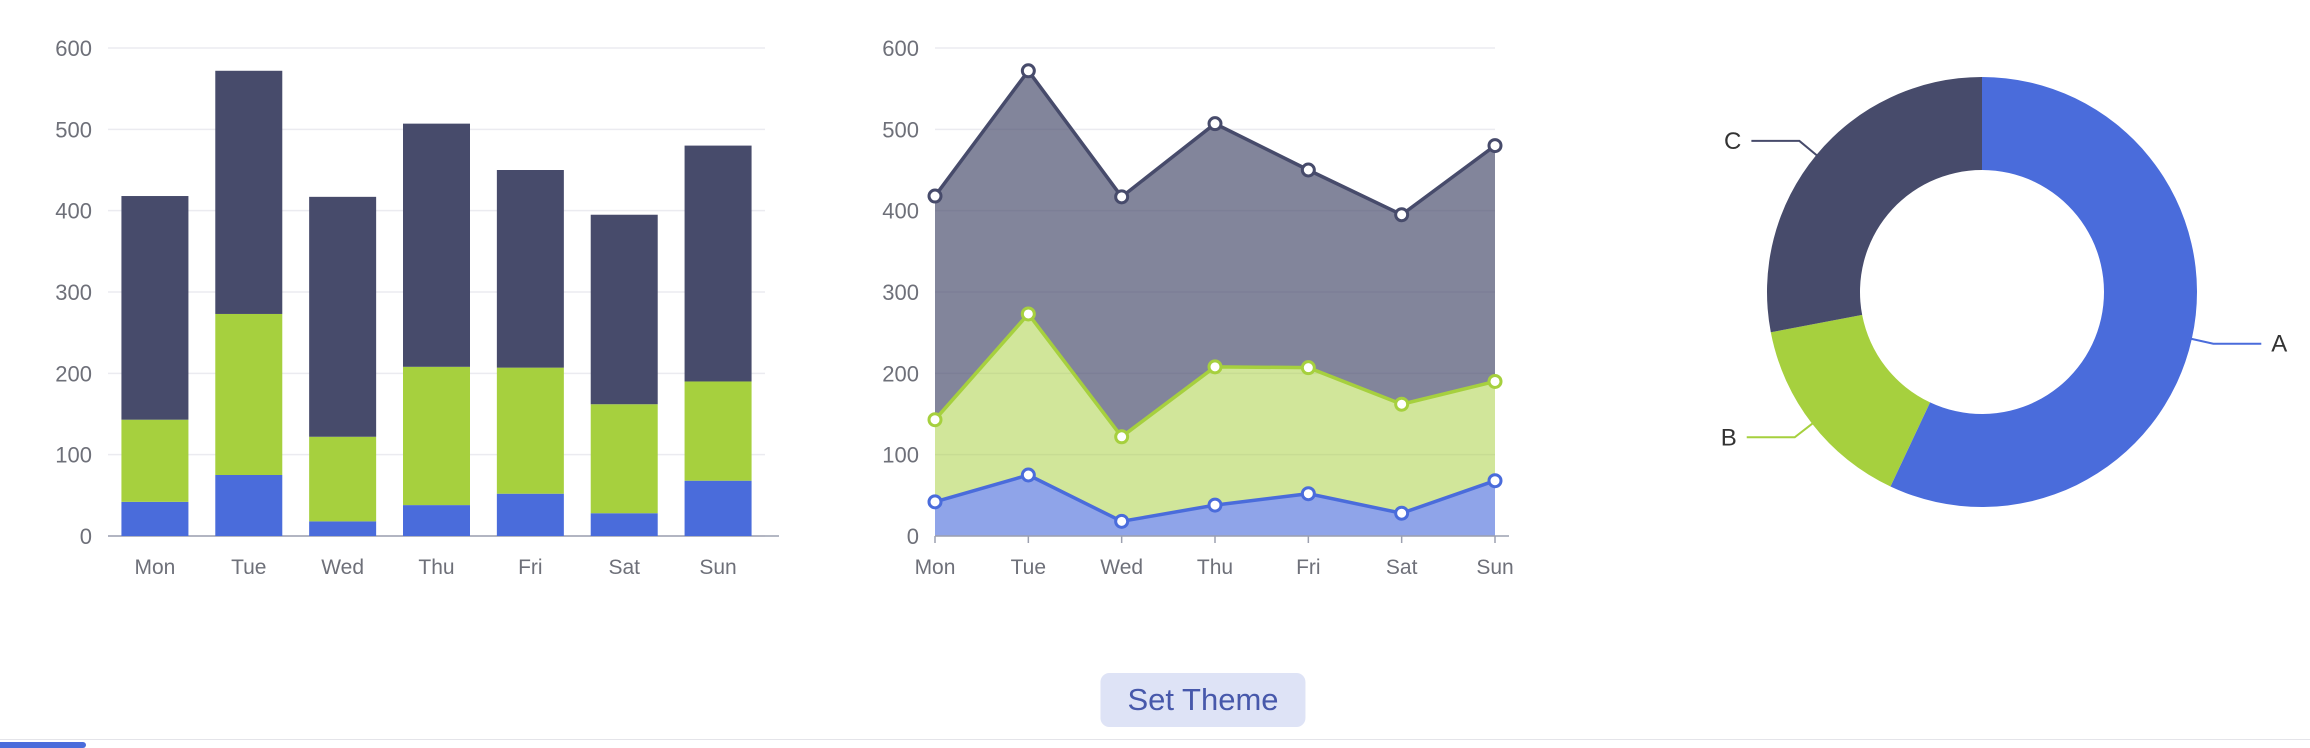 The width and height of the screenshot is (2310, 748). Describe the element at coordinates (343, 316) in the screenshot. I see `bar-segment-dark-Wed` at that location.